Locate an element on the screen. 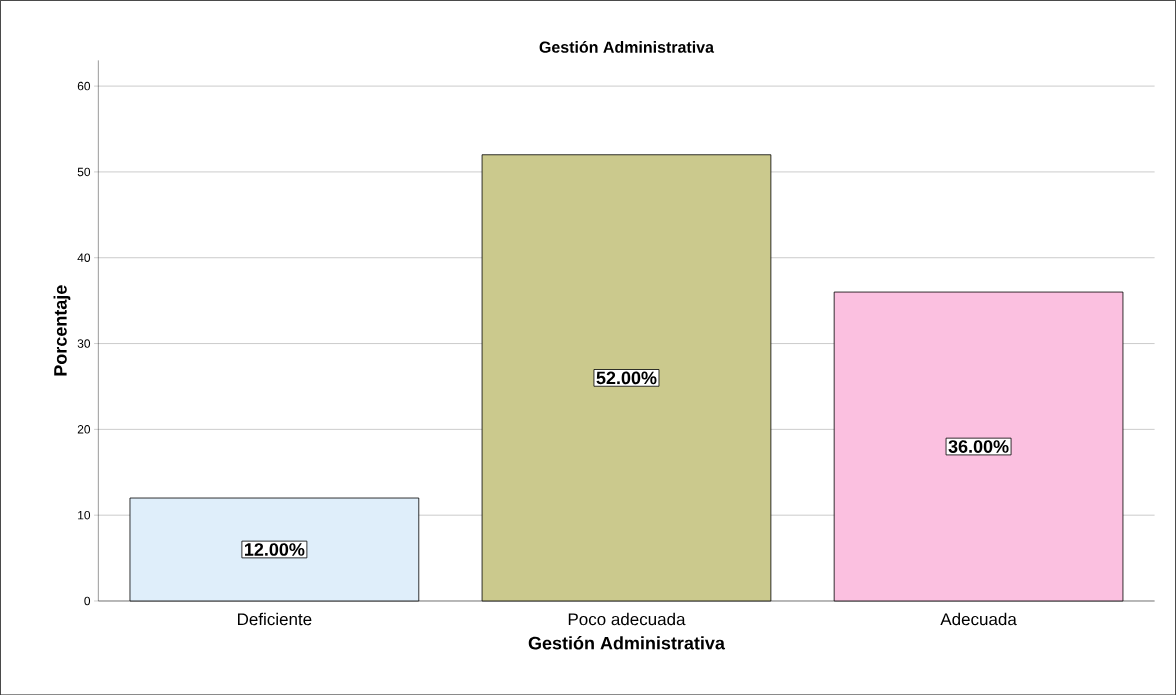 The height and width of the screenshot is (695, 1176). y-tick-label: 20 is located at coordinates (84, 429).